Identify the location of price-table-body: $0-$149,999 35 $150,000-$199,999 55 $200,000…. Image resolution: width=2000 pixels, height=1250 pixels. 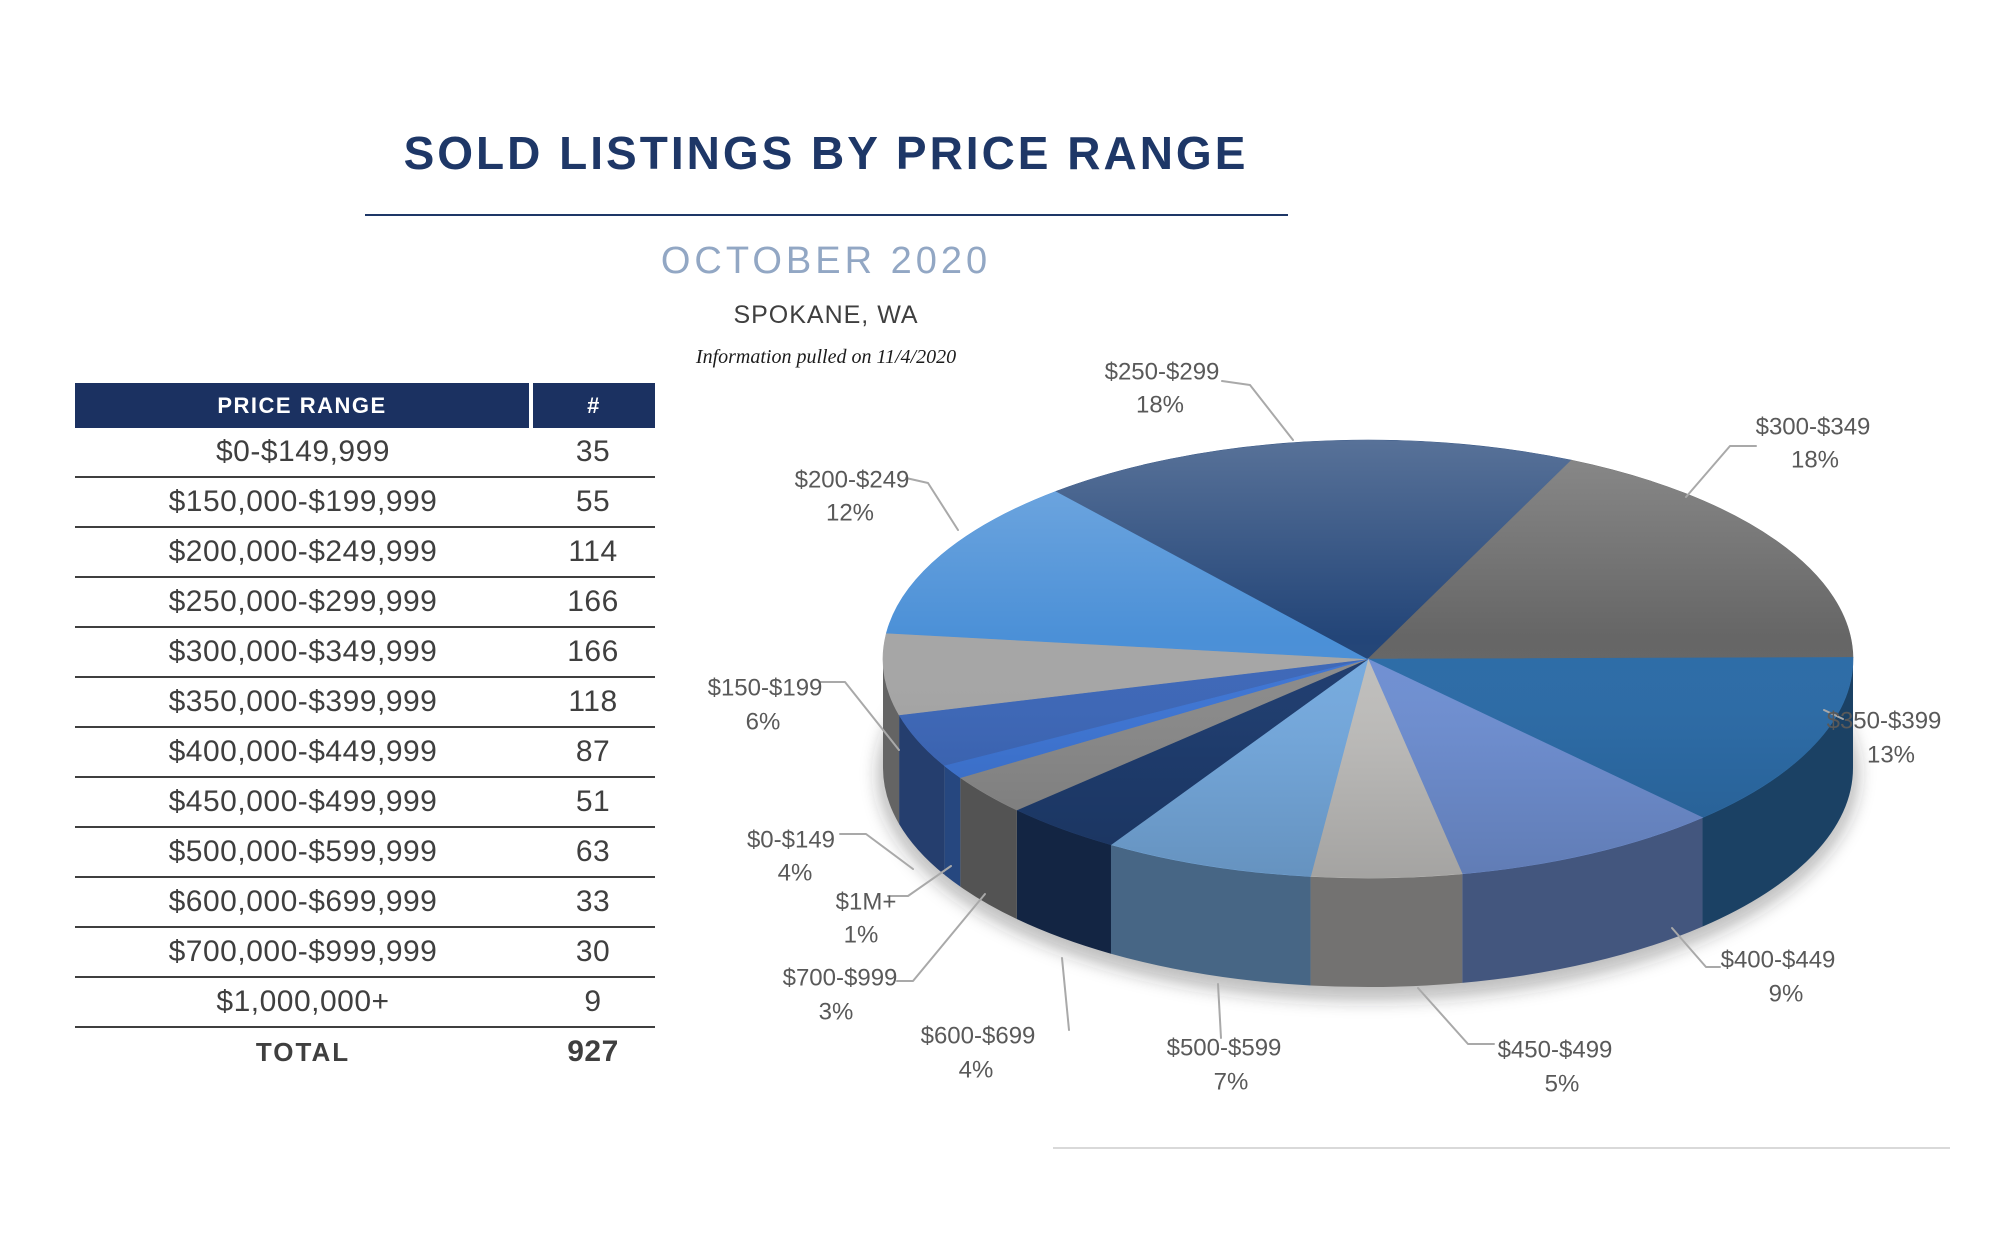
(365, 728).